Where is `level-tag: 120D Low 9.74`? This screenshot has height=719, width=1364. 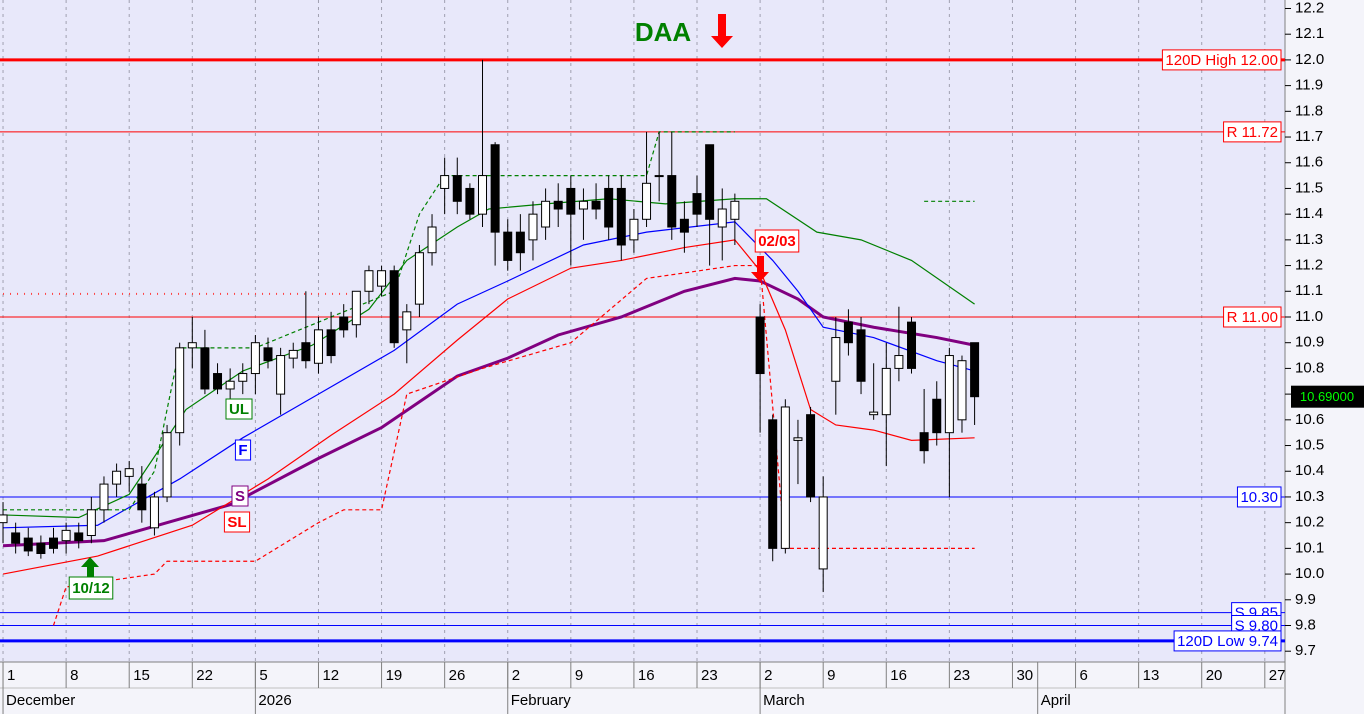
level-tag: 120D Low 9.74 is located at coordinates (1227, 641).